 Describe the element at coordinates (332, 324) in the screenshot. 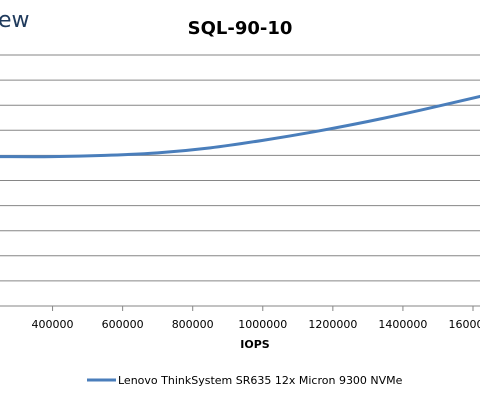

I see `x-tick-label: 1200000` at that location.